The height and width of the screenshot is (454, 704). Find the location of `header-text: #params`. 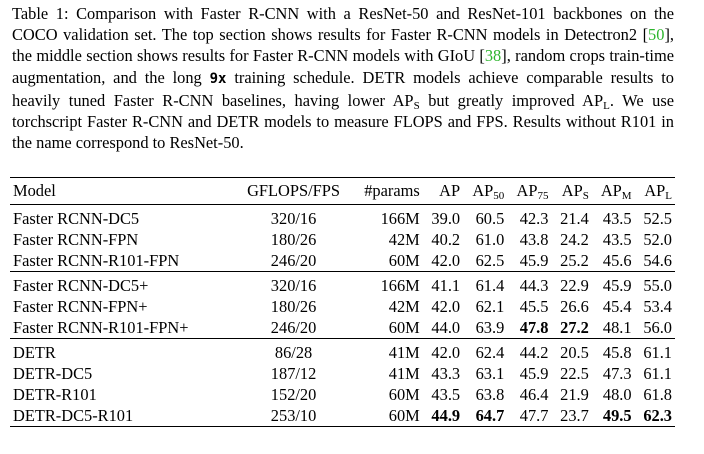

header-text: #params is located at coordinates (392, 190).